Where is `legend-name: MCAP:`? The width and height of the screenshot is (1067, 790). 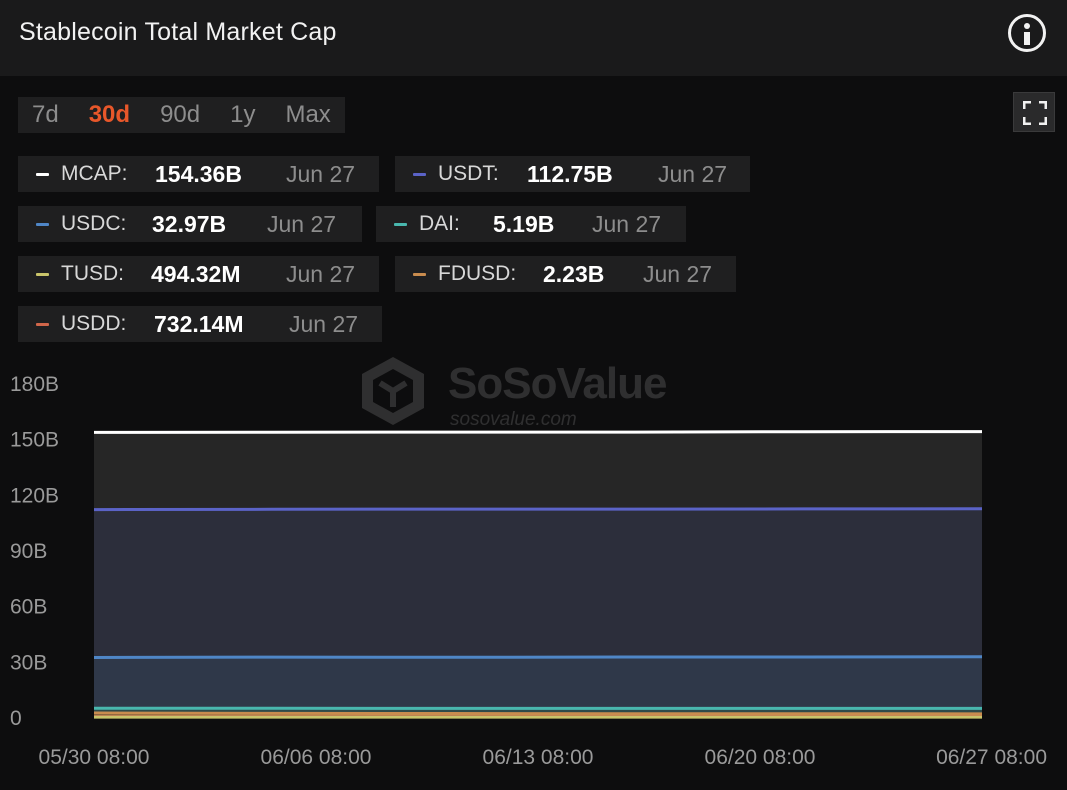 legend-name: MCAP: is located at coordinates (94, 173).